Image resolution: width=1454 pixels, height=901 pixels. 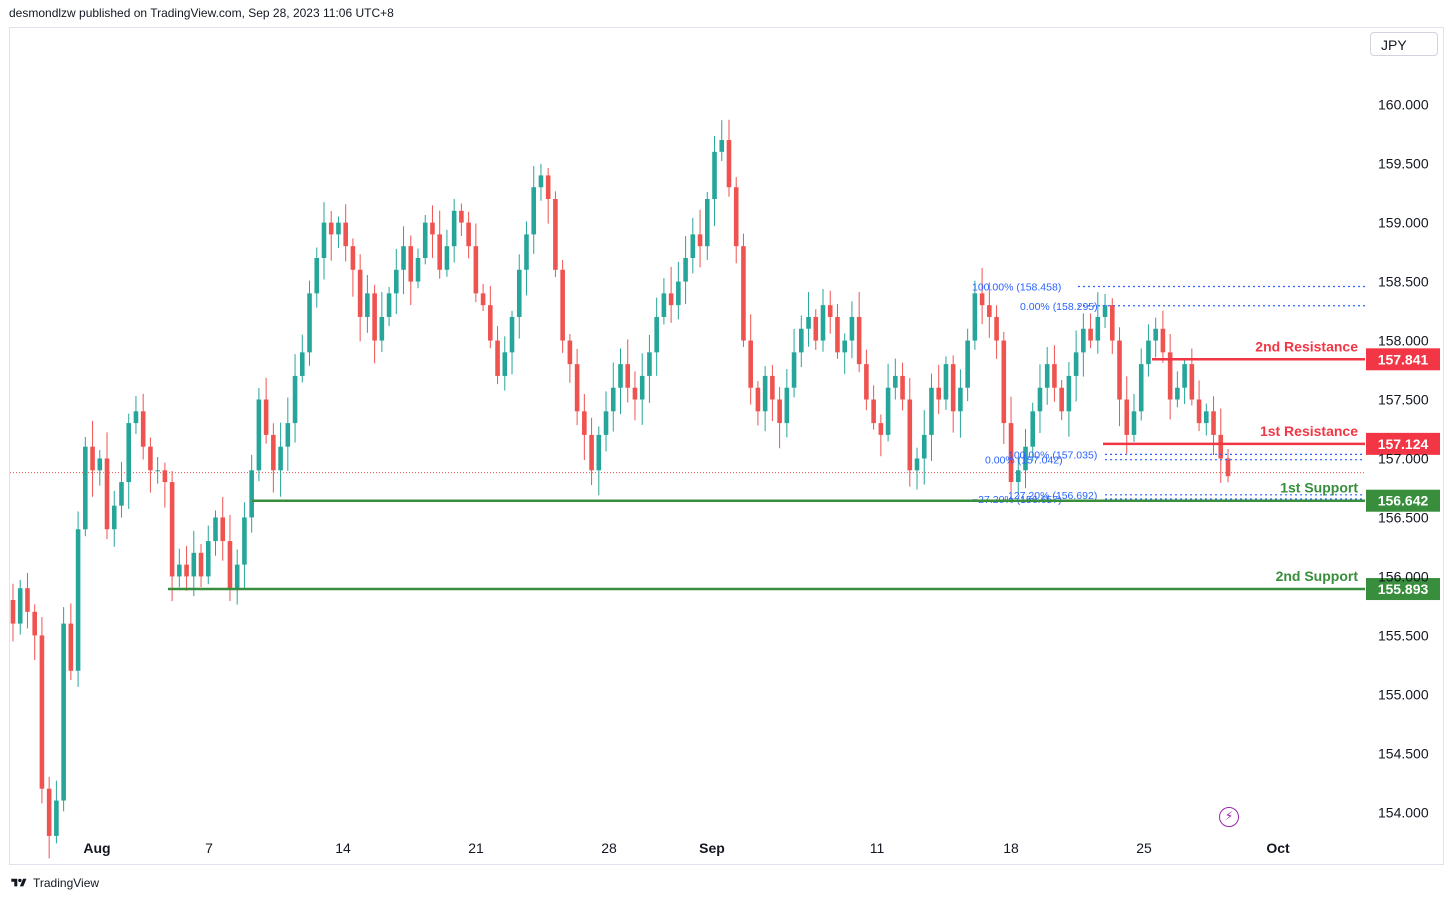 What do you see at coordinates (66, 883) in the screenshot?
I see `footer-brand: TradingView` at bounding box center [66, 883].